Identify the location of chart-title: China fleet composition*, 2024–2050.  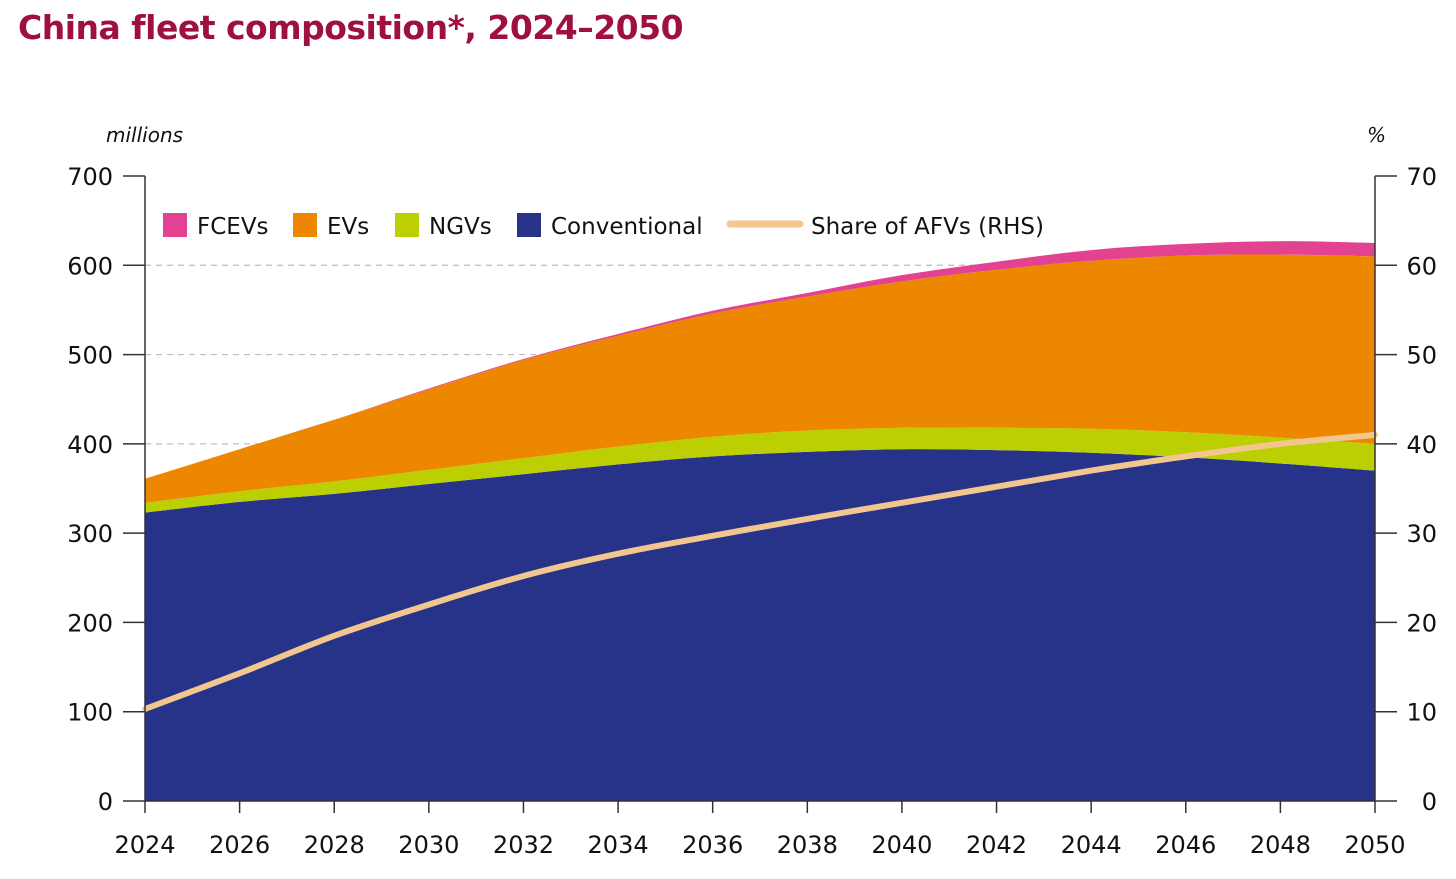
(351, 27).